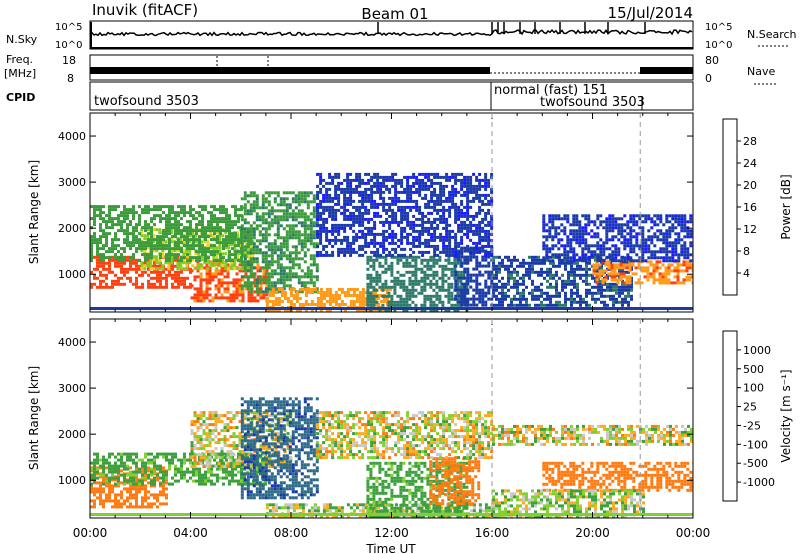  Describe the element at coordinates (391, 96) in the screenshot. I see `cpid-frame` at that location.